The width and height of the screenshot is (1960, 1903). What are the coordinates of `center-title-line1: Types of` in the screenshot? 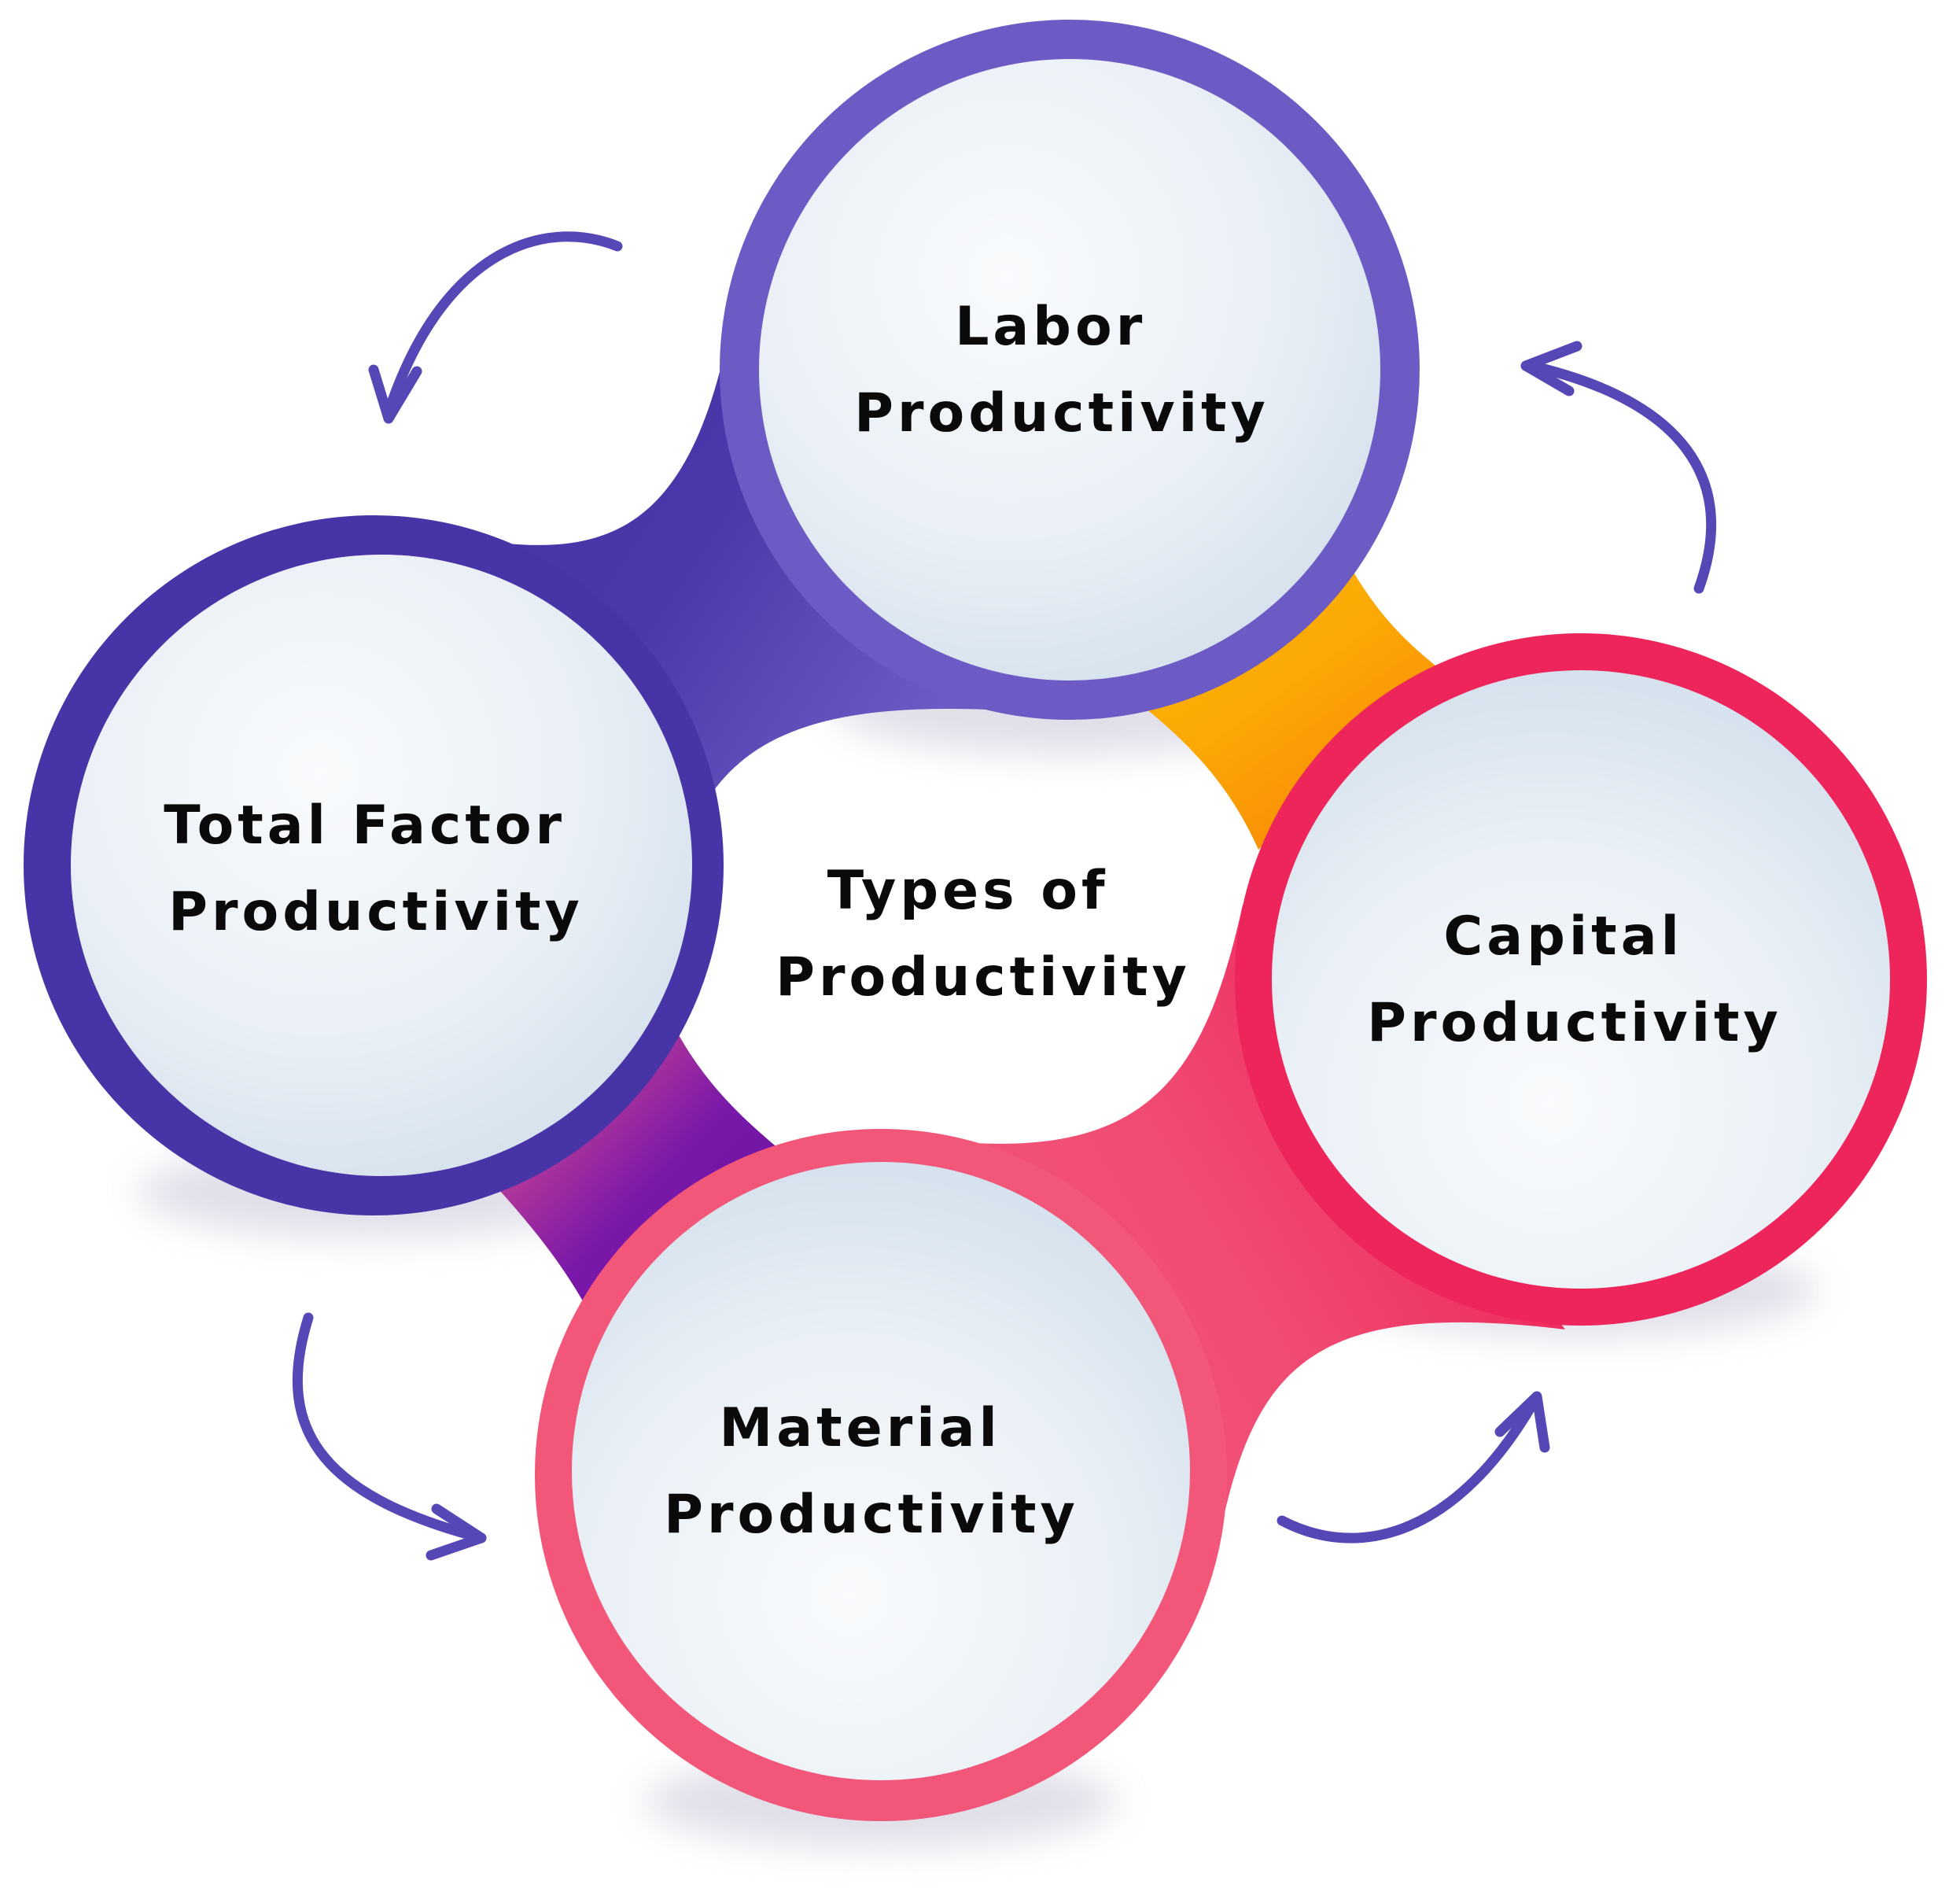 It's located at (968, 891).